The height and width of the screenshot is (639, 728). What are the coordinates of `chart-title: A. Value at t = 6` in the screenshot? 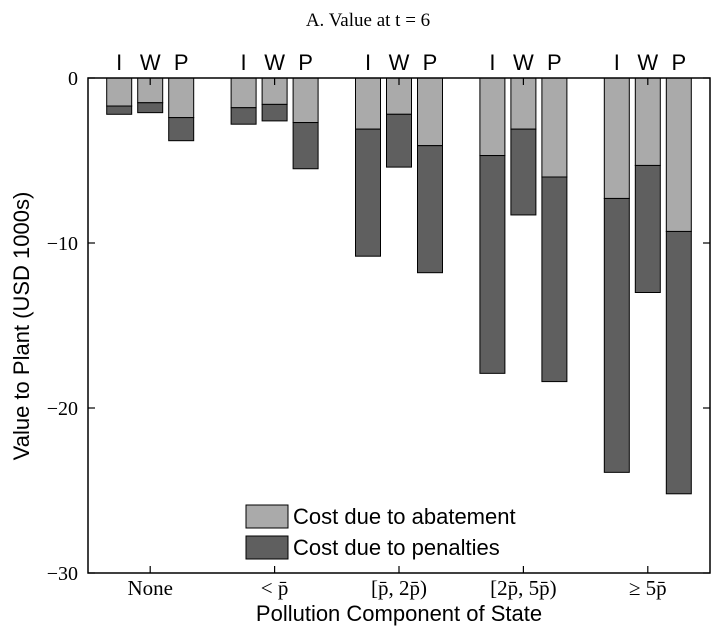 It's located at (368, 20).